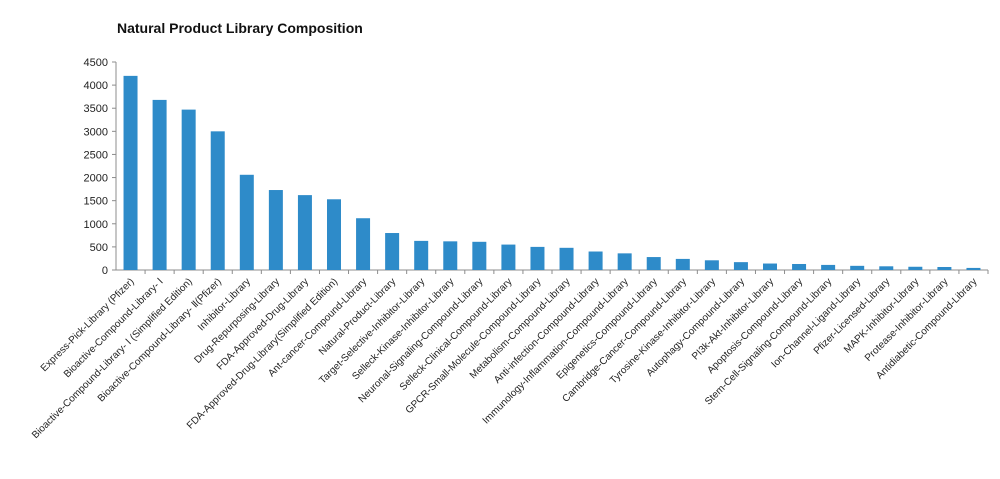  I want to click on x-tick-label: GPCR-Small-Molecule-Compound-Library, so click(474, 346).